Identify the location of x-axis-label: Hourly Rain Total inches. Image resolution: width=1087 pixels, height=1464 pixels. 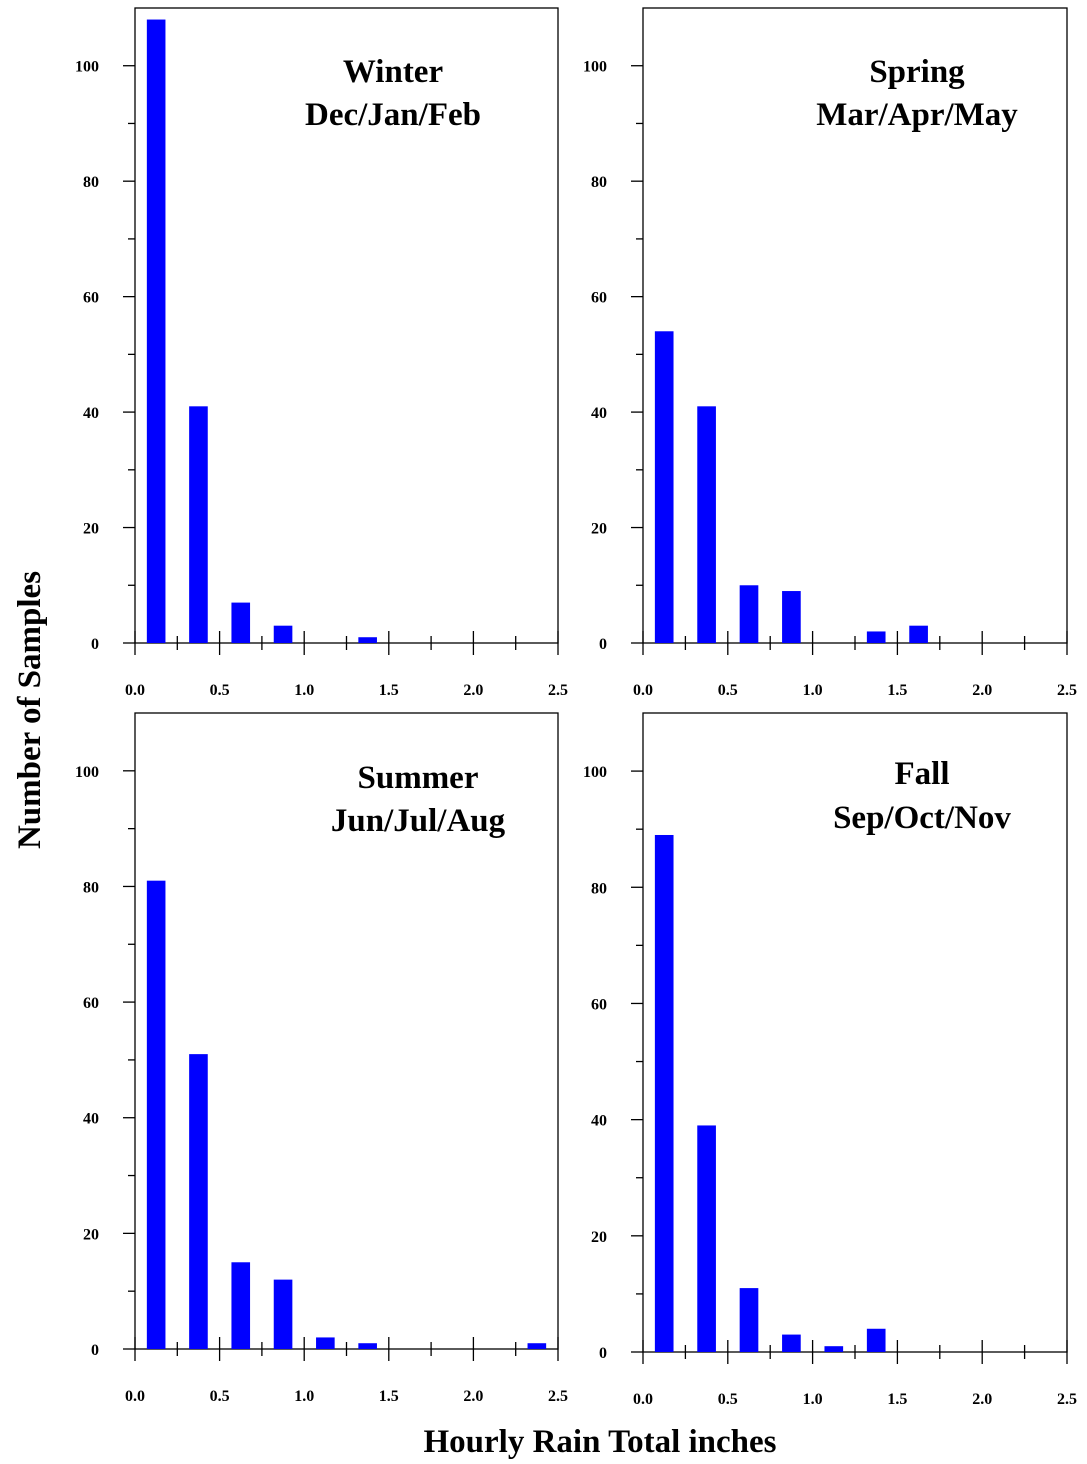
(600, 1442).